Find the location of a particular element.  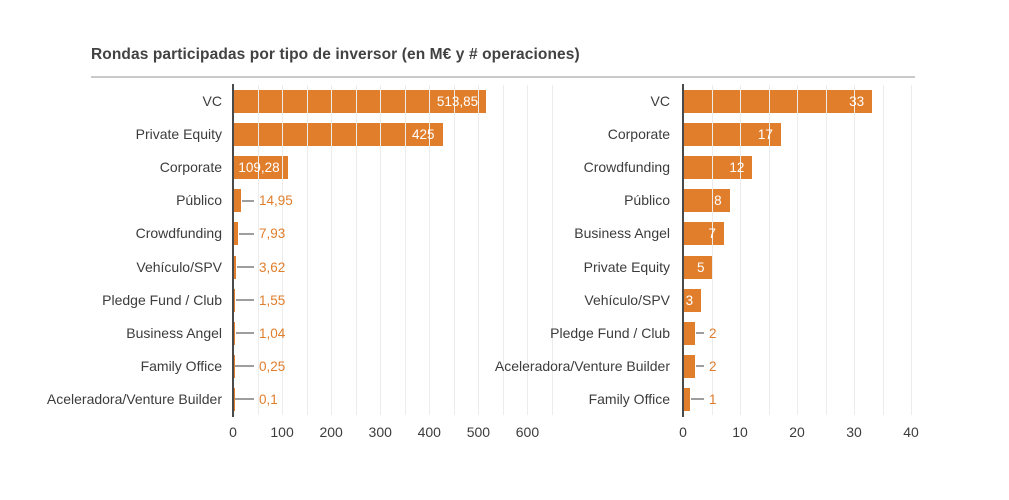

x-tick-label: 30 is located at coordinates (854, 432).